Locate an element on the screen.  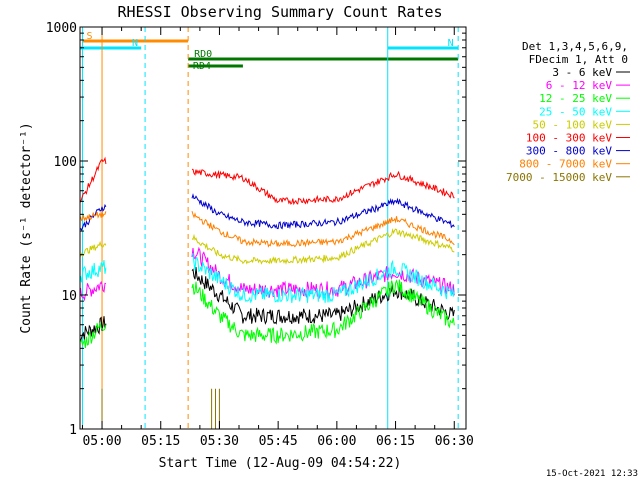
chart-title: RHESSI Observing Summary Count Rates is located at coordinates (279, 12).